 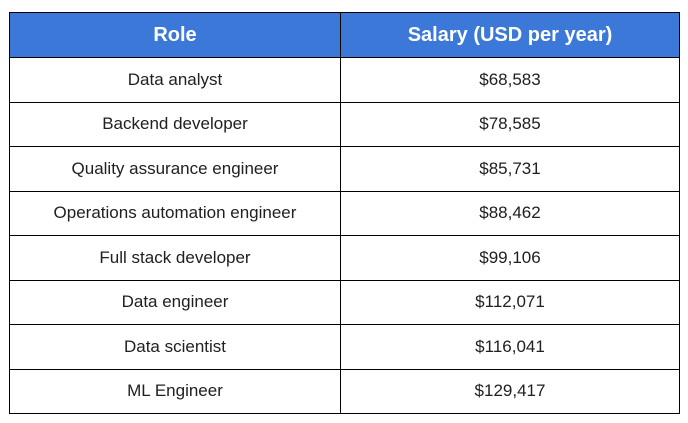 I want to click on table-header-row: Role Salary (USD per year), so click(x=344, y=35).